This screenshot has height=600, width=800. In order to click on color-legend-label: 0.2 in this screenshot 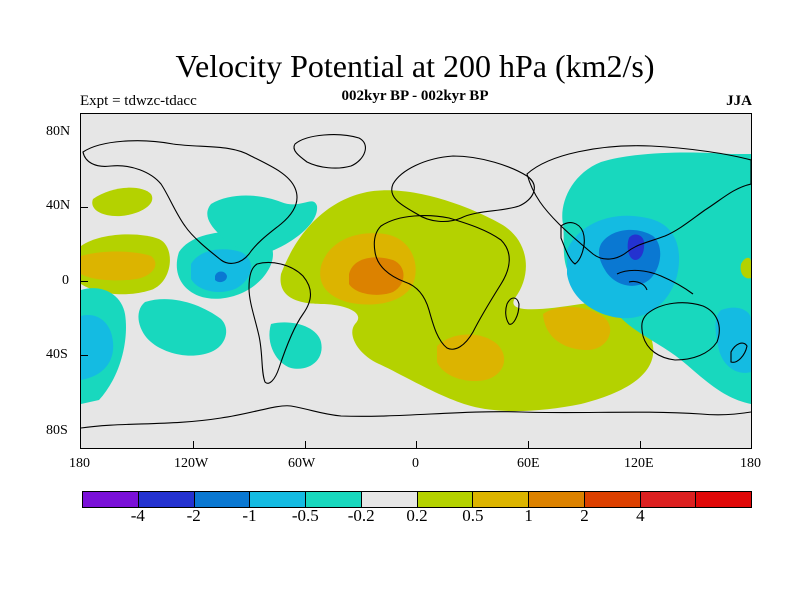, I will do `click(417, 515)`.